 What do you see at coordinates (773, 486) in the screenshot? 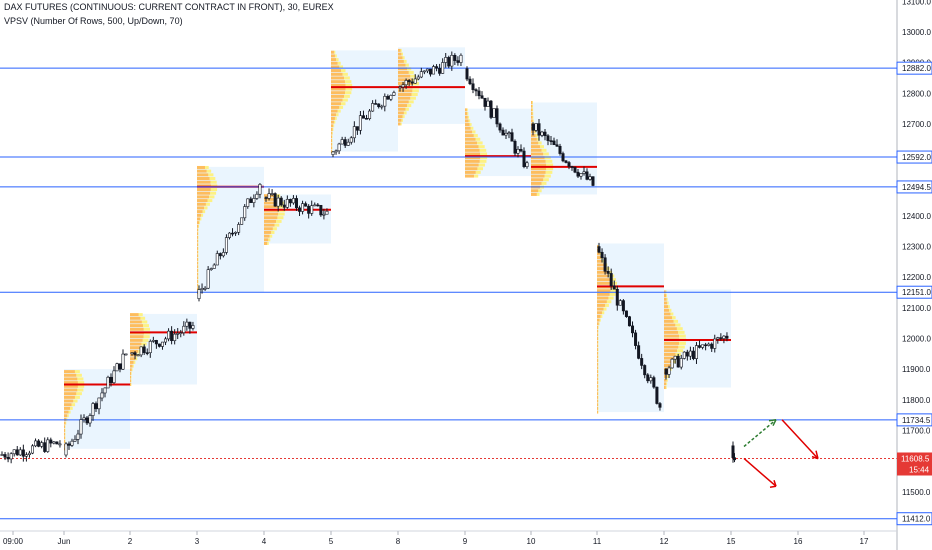
I see `arrow-down-head` at bounding box center [773, 486].